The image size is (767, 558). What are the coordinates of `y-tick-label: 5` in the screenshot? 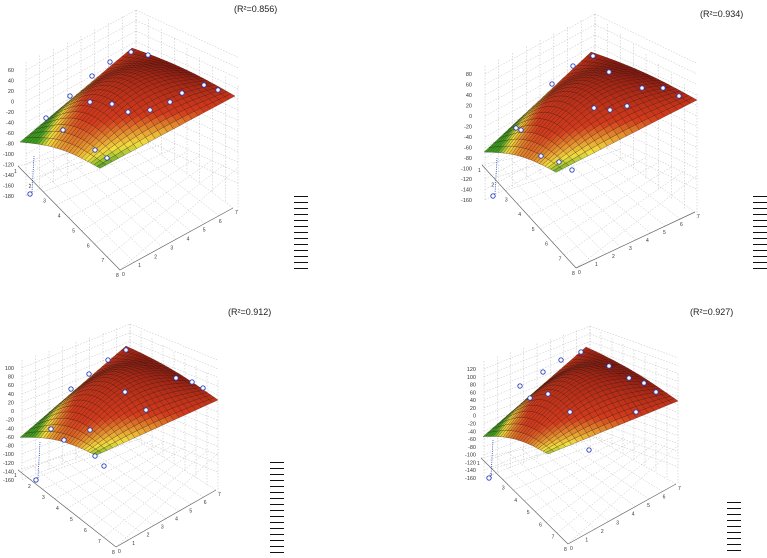 It's located at (73, 231).